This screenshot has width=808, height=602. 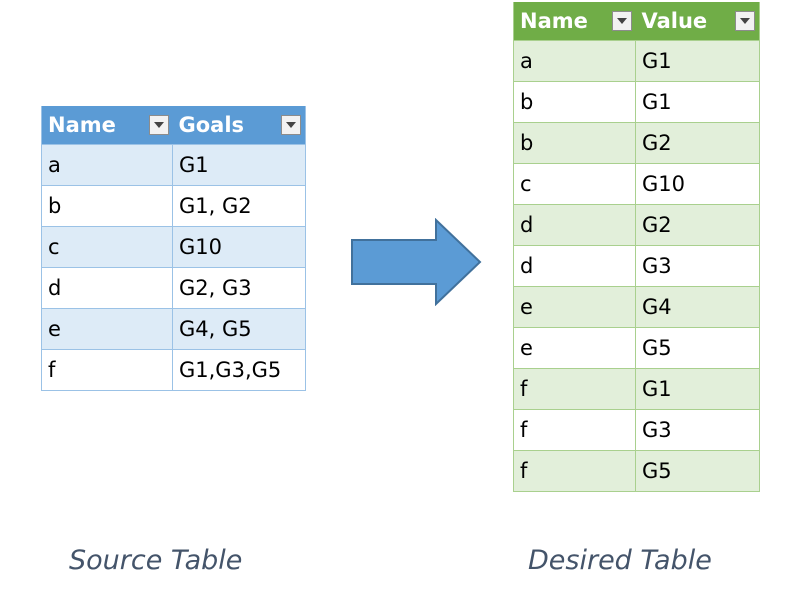 I want to click on table-row: e G4, so click(x=636, y=307).